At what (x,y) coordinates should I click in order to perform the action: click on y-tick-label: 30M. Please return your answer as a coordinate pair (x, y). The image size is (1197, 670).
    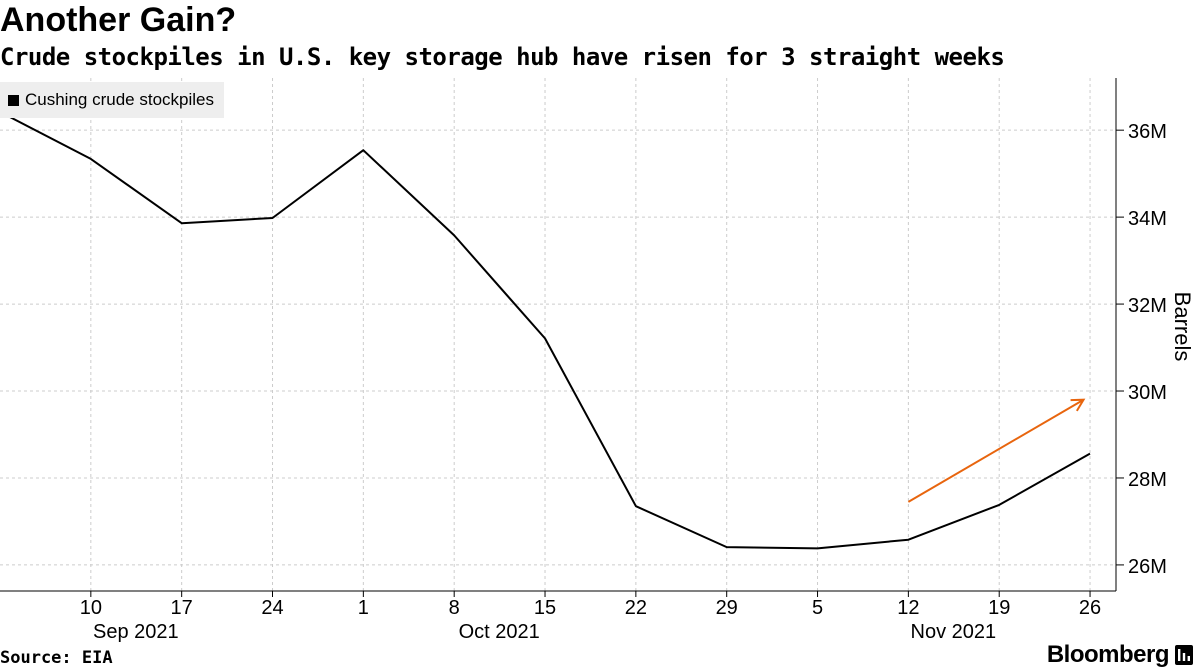
    Looking at the image, I should click on (1147, 393).